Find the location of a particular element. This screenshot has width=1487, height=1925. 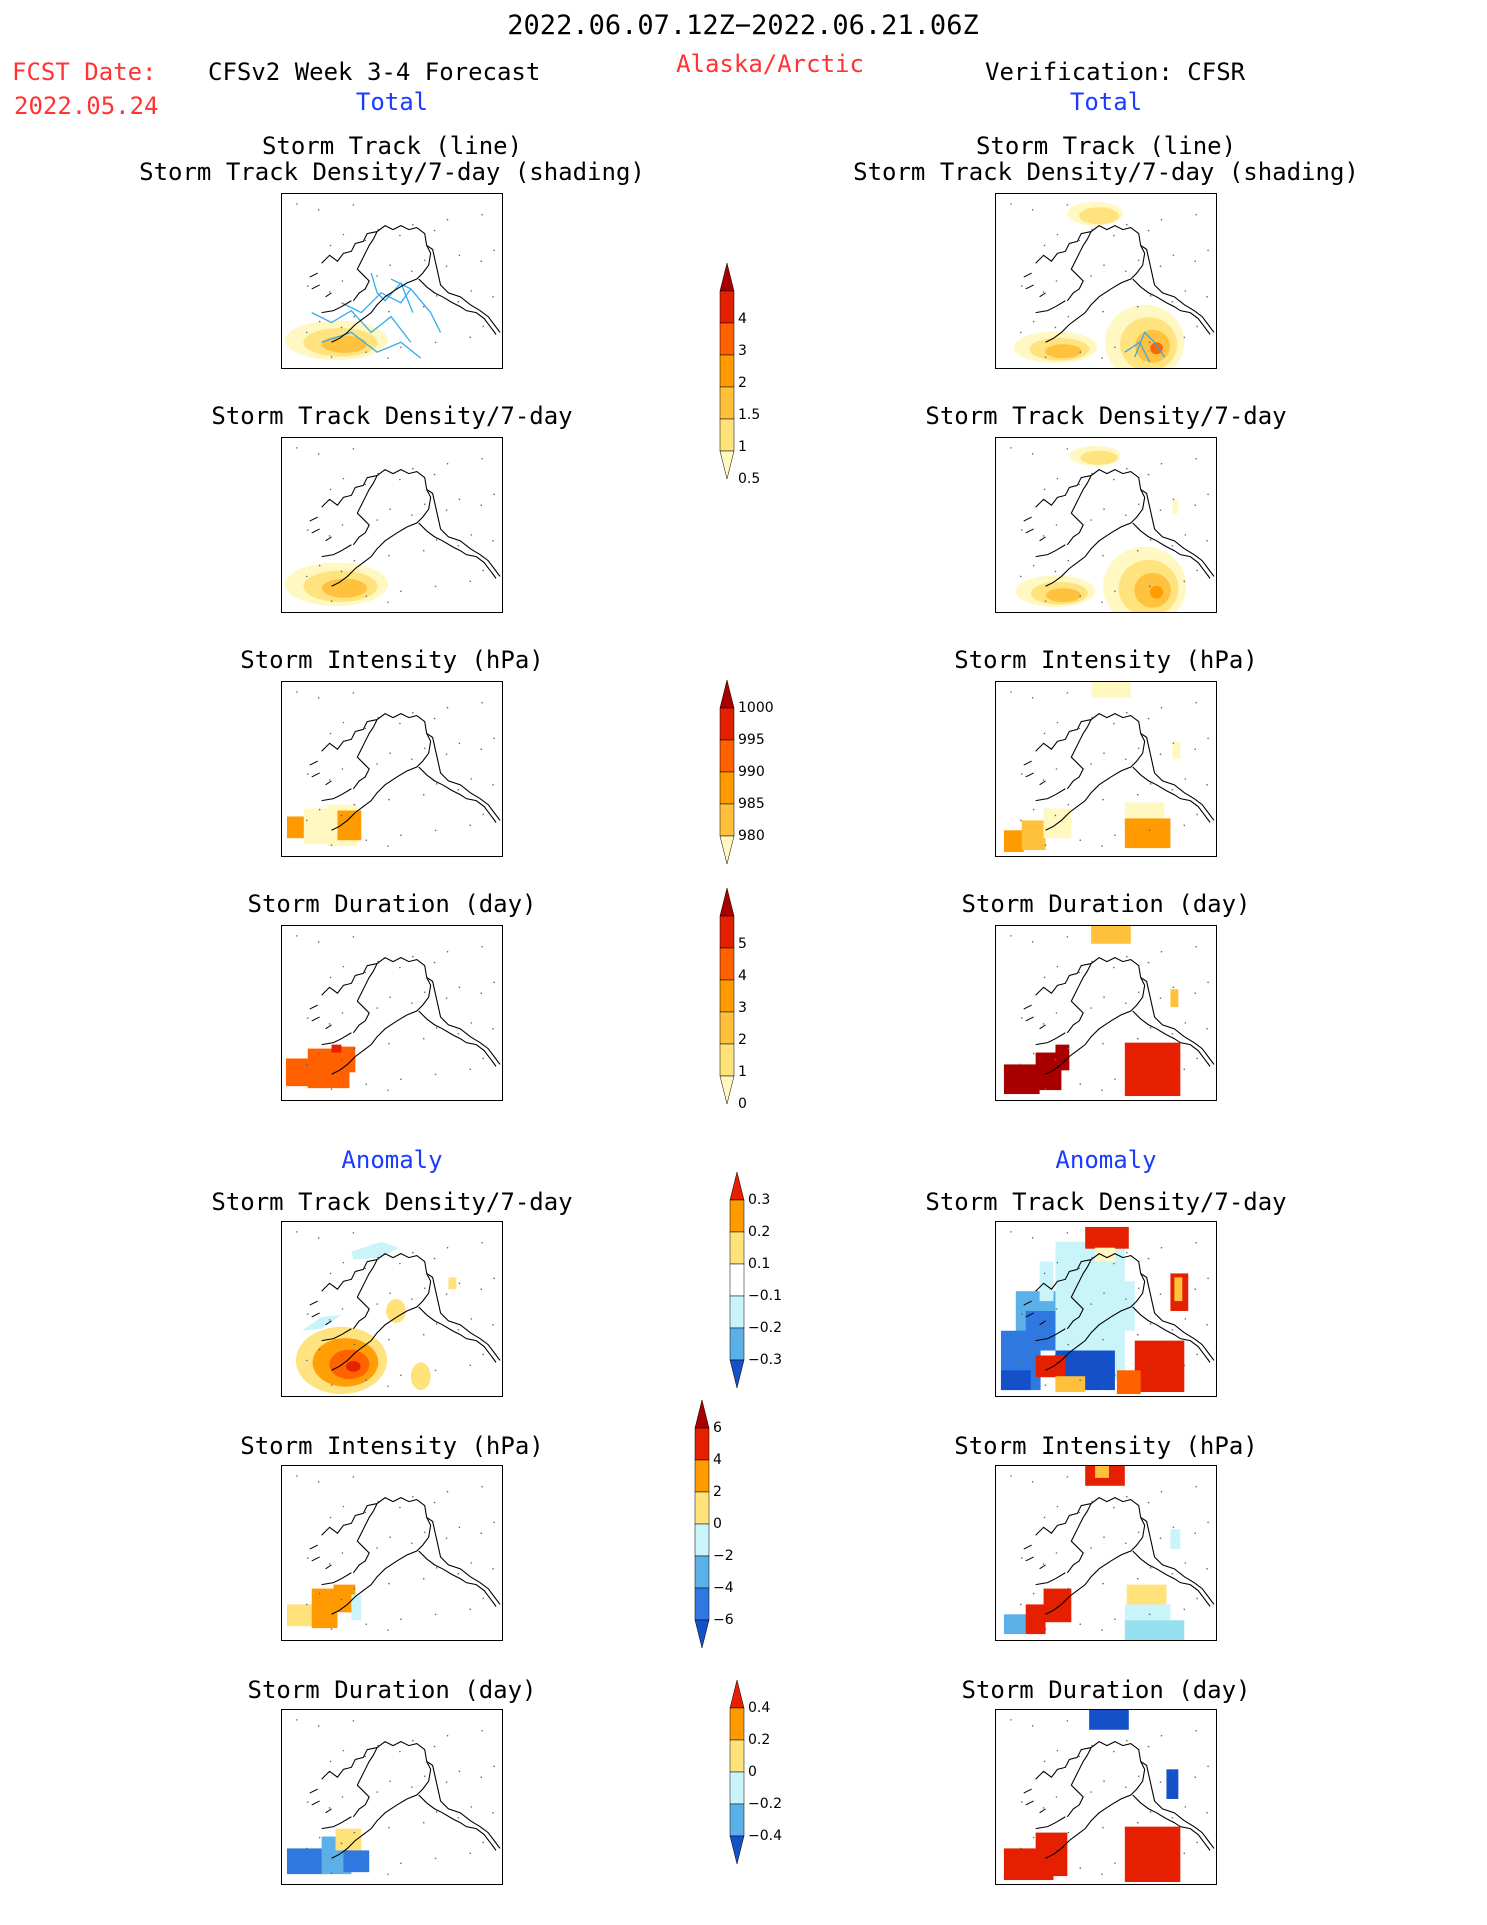

left-track-line-title: Storm Track (line) is located at coordinates (392, 146).